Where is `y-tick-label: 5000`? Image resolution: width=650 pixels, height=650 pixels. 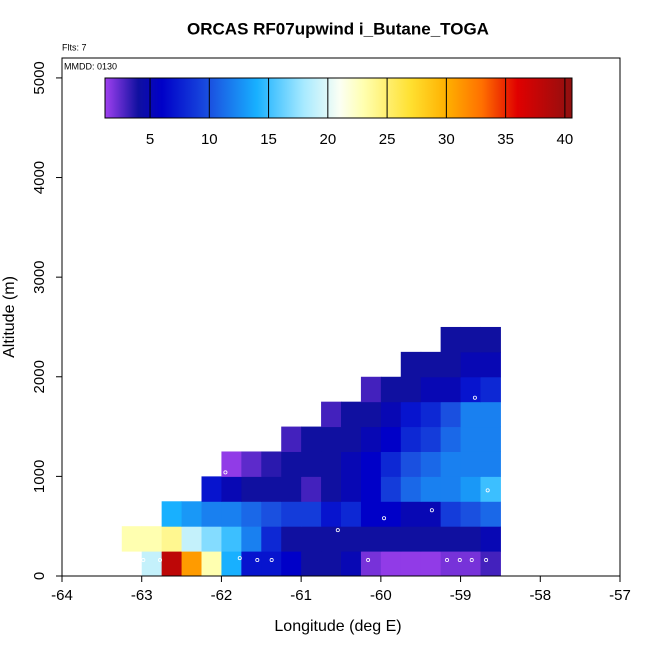 y-tick-label: 5000 is located at coordinates (39, 77).